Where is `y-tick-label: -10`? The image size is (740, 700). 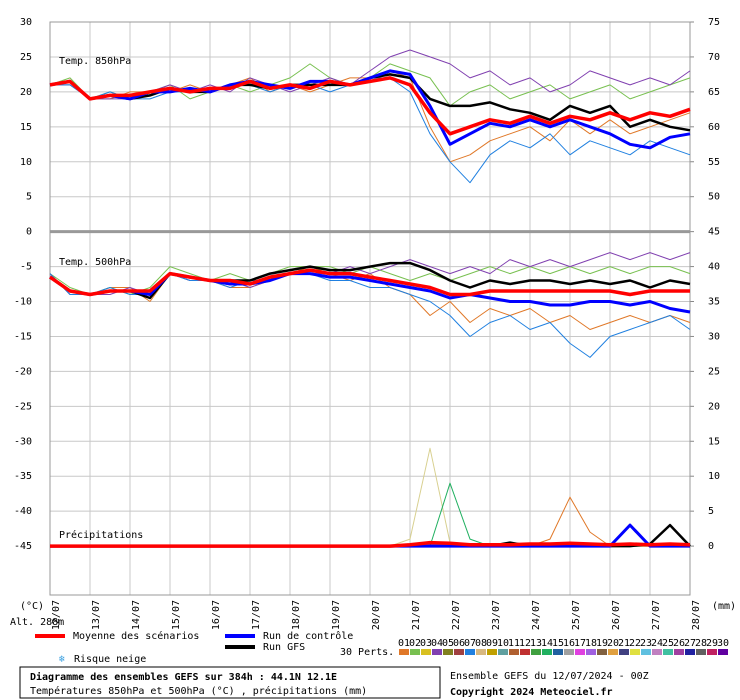
y-tick-label: -10 is located at coordinates (23, 302).